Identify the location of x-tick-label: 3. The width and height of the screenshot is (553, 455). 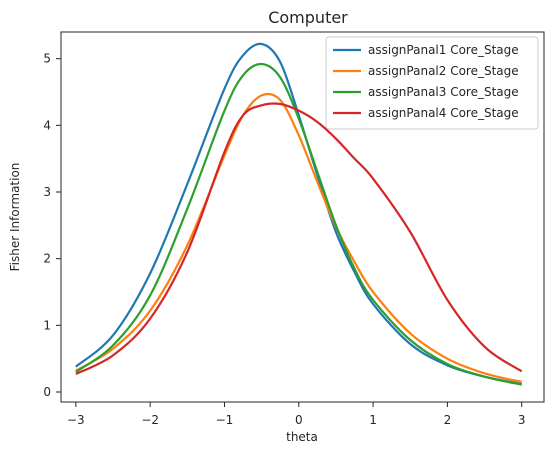
(522, 420).